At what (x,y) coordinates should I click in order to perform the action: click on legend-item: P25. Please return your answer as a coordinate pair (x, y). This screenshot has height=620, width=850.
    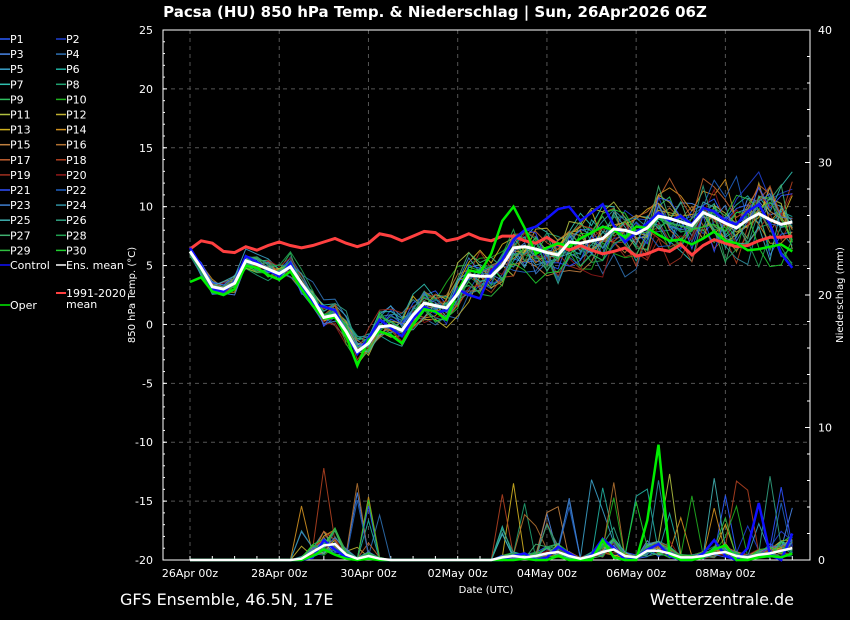
    Looking at the image, I should click on (20, 220).